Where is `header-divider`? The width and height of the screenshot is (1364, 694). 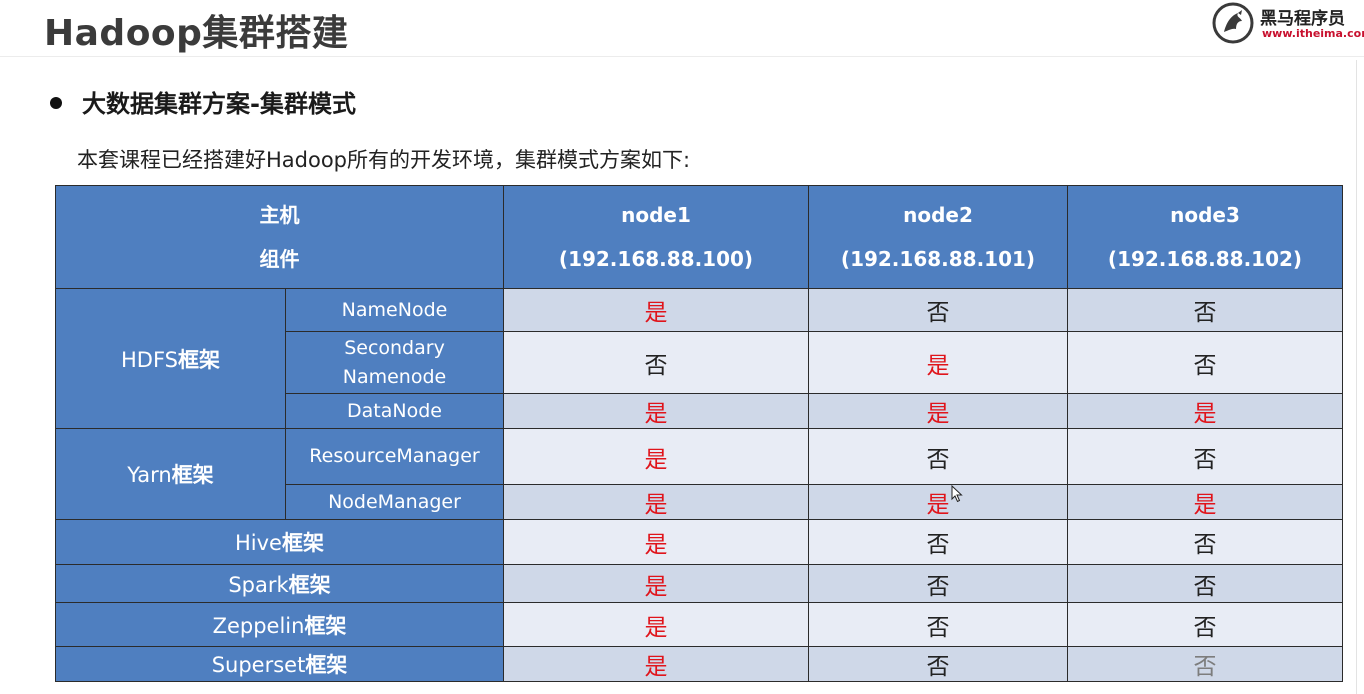
header-divider is located at coordinates (682, 56).